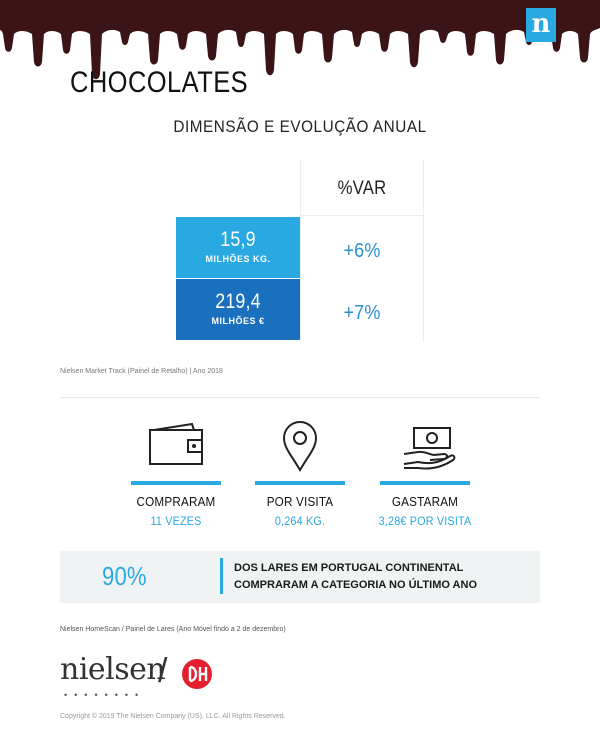 This screenshot has height=738, width=600. Describe the element at coordinates (238, 321) in the screenshot. I see `value-unit: MILHÕES €` at that location.